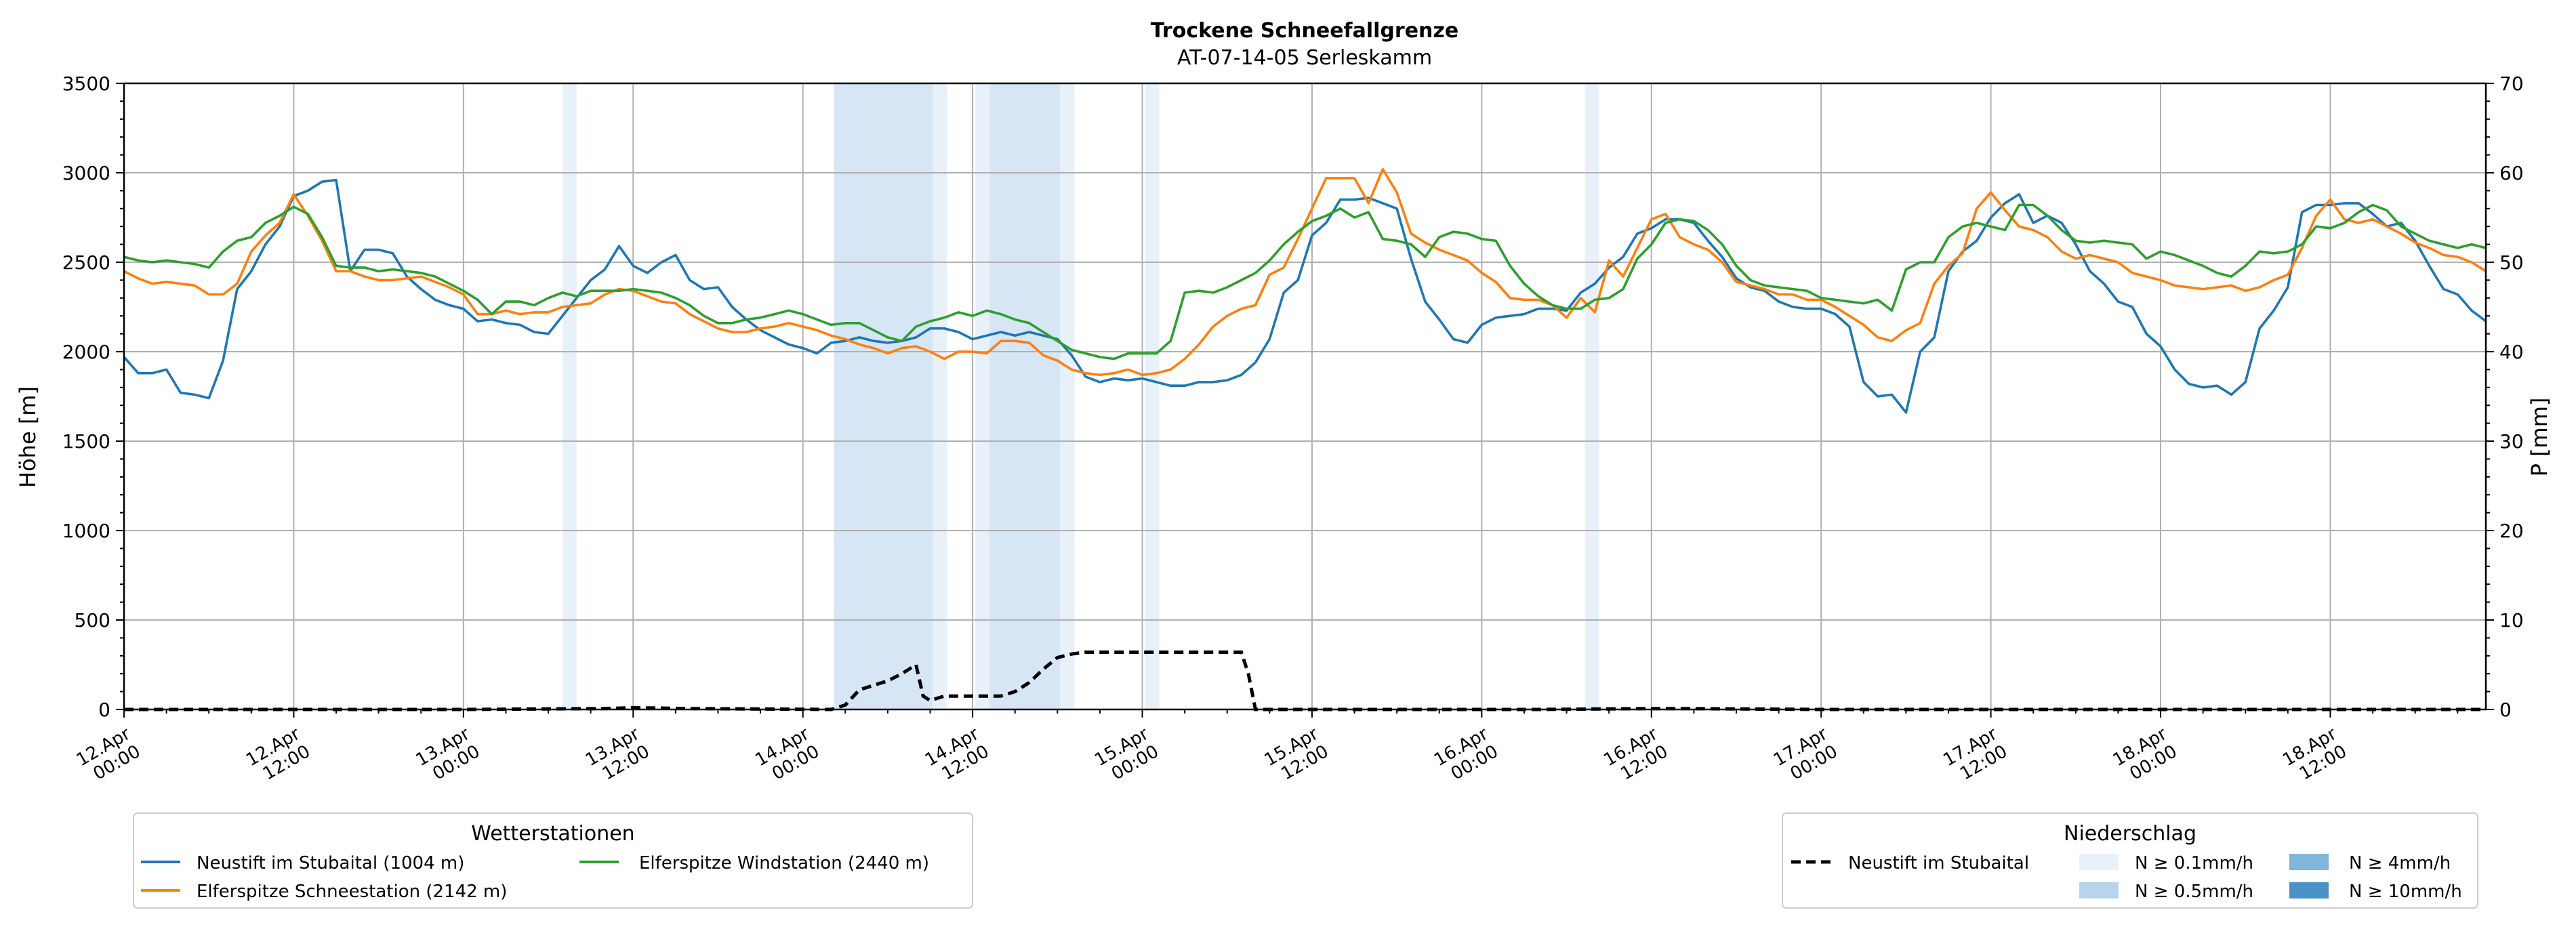  Describe the element at coordinates (2511, 620) in the screenshot. I see `y-right-tick-label-10: 10` at that location.